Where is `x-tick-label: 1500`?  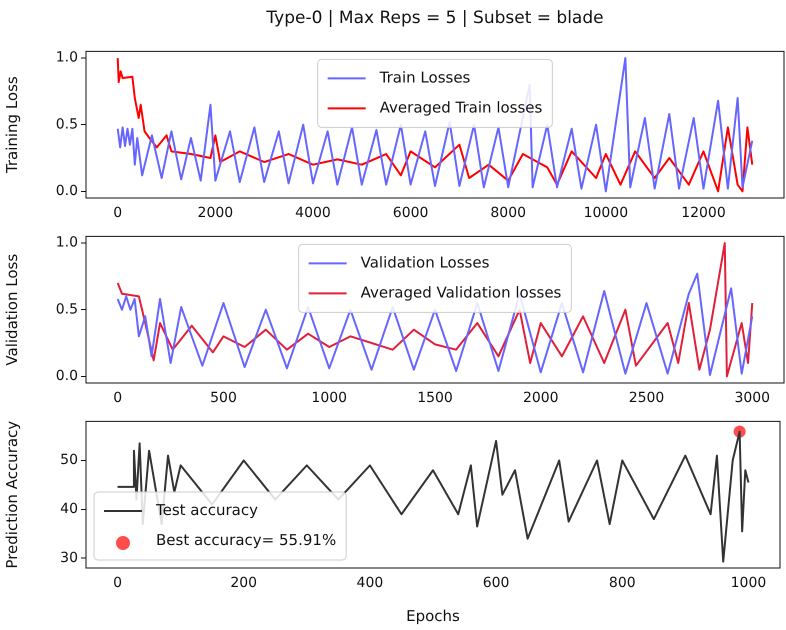
x-tick-label: 1500 is located at coordinates (435, 398).